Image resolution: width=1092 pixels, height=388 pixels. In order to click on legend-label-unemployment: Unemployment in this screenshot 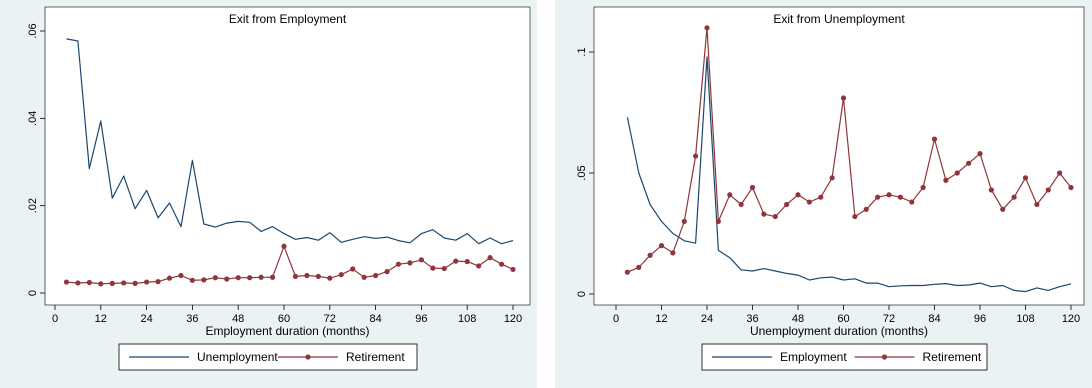, I will do `click(237, 357)`.